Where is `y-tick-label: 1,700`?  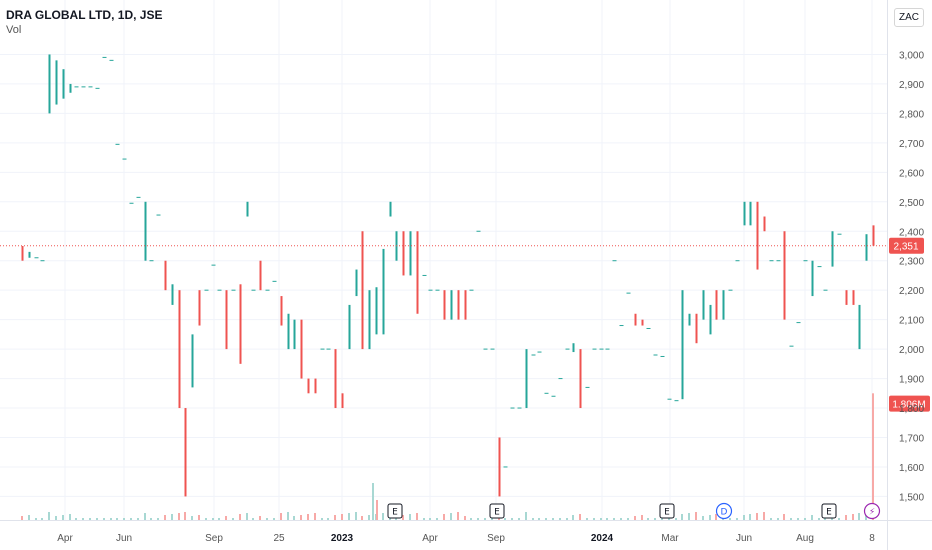
y-tick-label: 1,700 is located at coordinates (911, 439).